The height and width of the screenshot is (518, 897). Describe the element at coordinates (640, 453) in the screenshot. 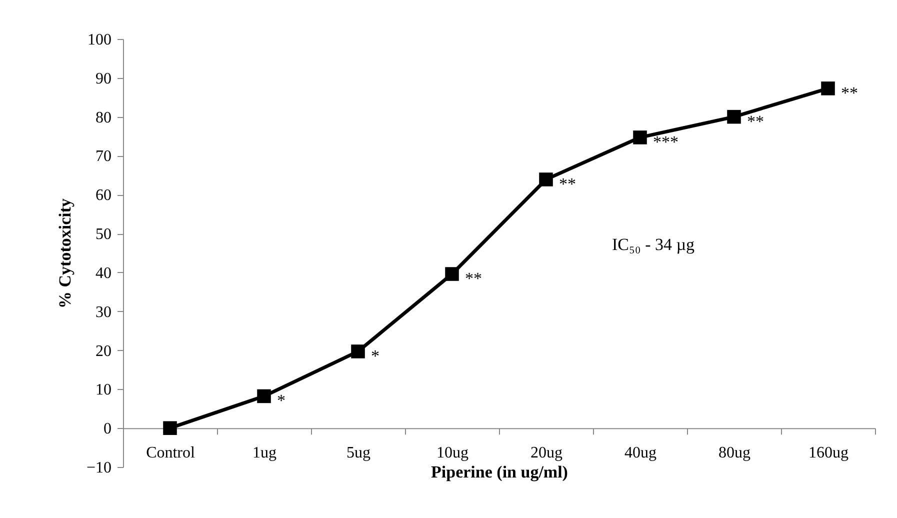

I see `x-tick-label: 40ug` at that location.